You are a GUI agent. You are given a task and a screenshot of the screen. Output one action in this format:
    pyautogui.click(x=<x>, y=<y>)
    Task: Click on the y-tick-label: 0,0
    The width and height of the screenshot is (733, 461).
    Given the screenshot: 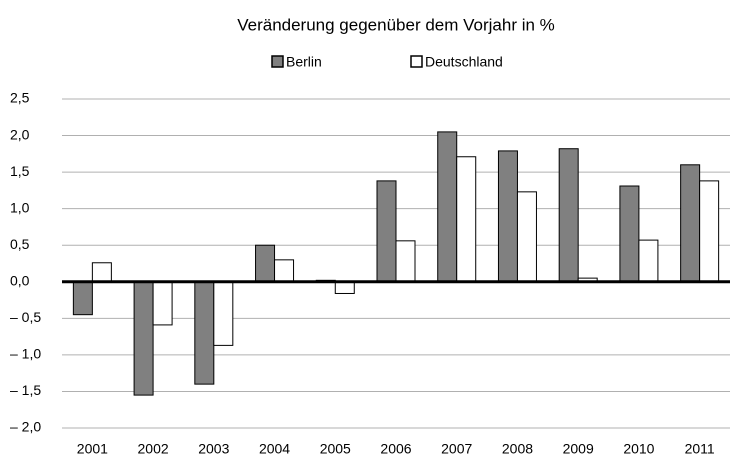 What is the action you would take?
    pyautogui.click(x=20, y=280)
    